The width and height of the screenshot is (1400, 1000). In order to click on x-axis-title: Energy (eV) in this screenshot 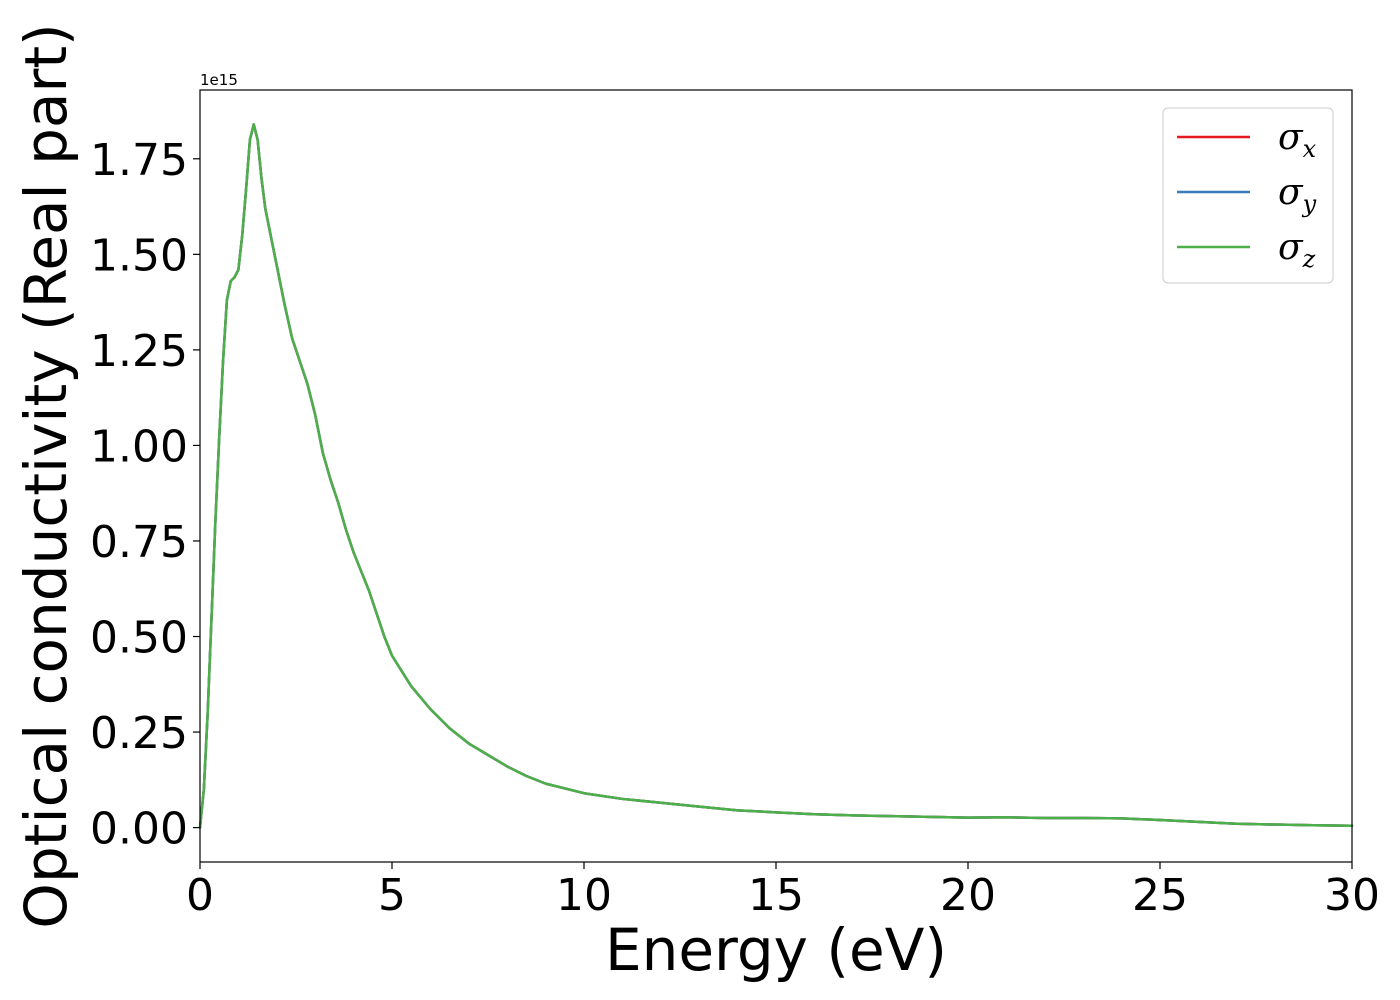, I will do `click(776, 950)`.